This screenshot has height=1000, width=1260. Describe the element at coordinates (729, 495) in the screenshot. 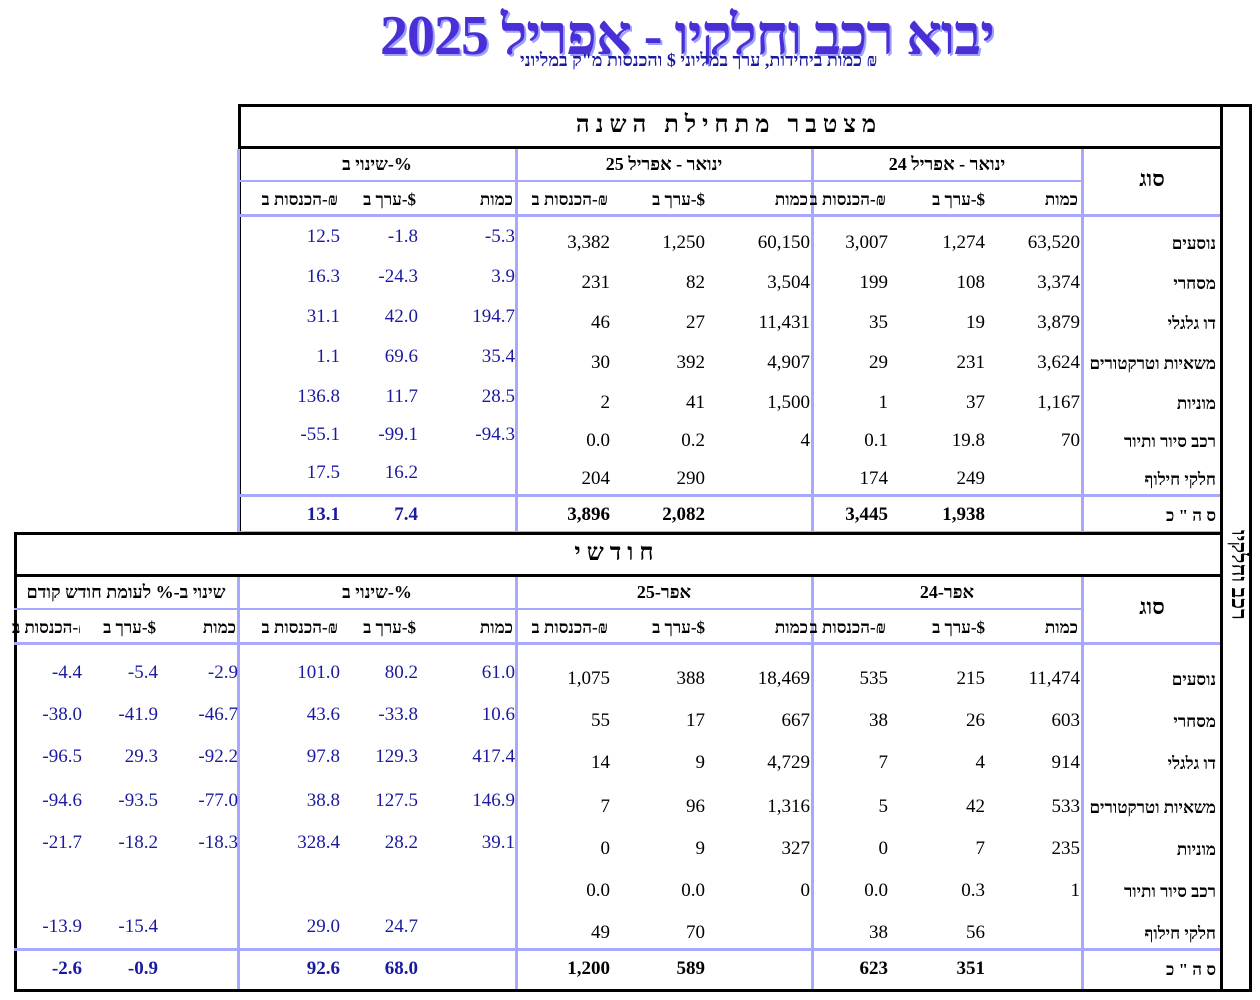

I see `total-top-line` at that location.